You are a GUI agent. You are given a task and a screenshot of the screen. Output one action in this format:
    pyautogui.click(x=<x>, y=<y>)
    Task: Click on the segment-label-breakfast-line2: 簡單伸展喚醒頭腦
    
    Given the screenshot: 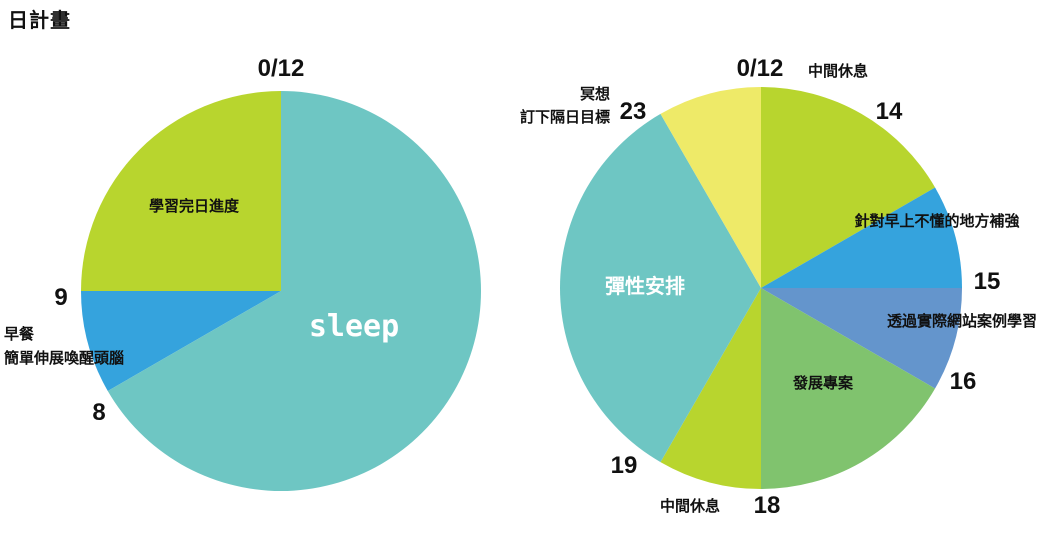 What is the action you would take?
    pyautogui.click(x=64, y=358)
    